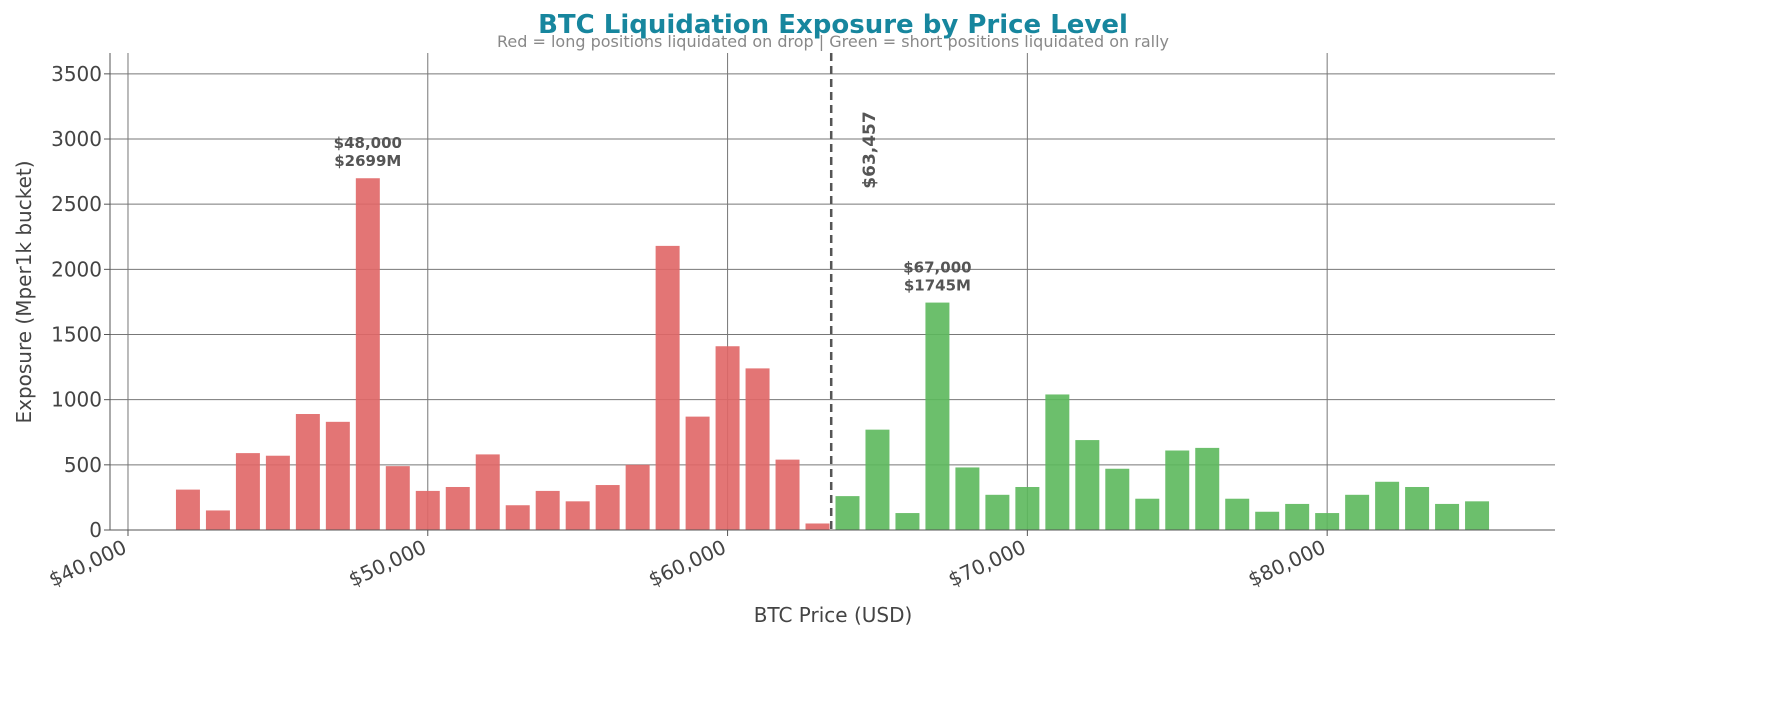  Describe the element at coordinates (83, 465) in the screenshot. I see `y-tick-label: 500` at that location.